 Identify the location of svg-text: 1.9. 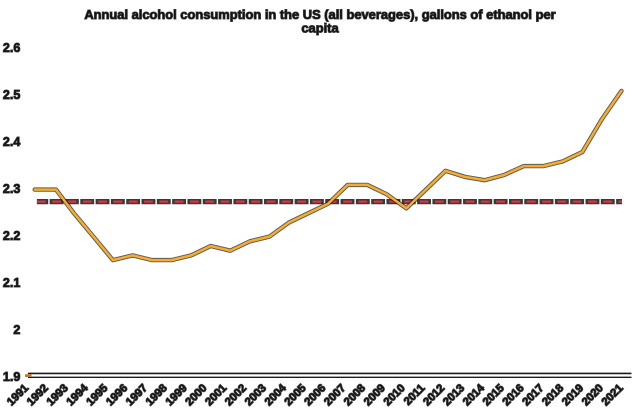
(11, 377).